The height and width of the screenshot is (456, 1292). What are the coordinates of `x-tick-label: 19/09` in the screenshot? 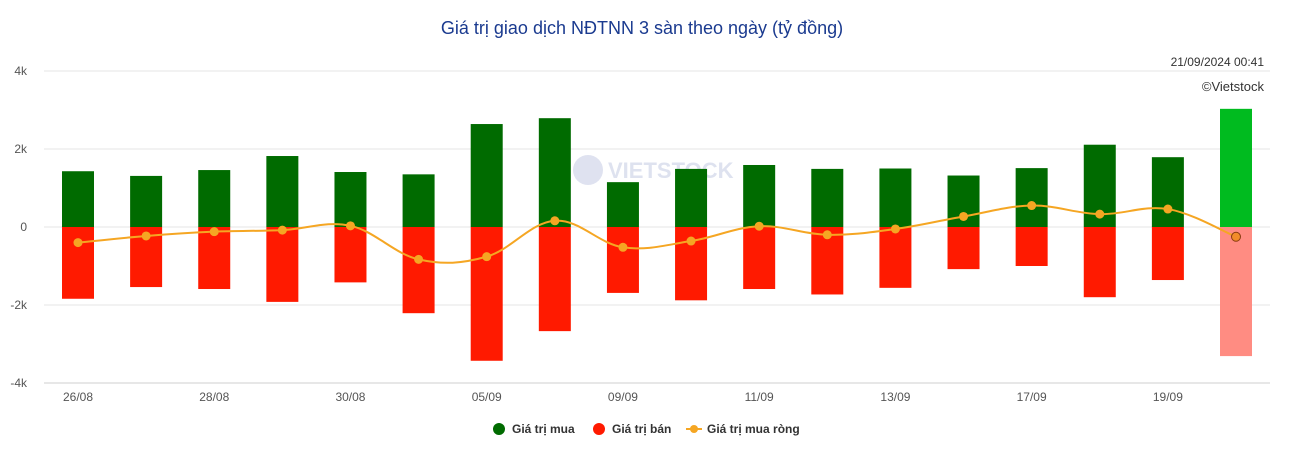 It's located at (1168, 397).